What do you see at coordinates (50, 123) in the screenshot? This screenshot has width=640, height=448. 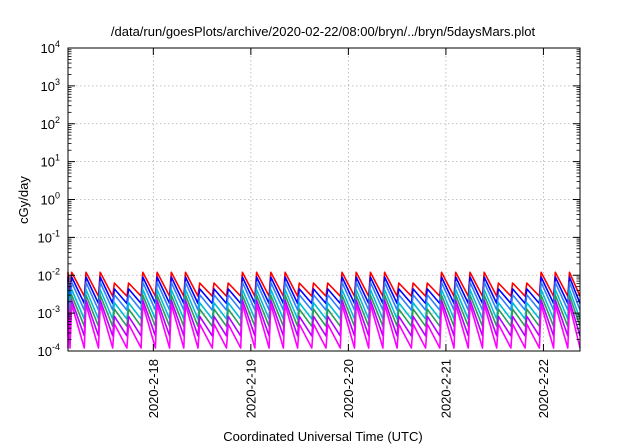 I see `y-tick-label: 10²` at bounding box center [50, 123].